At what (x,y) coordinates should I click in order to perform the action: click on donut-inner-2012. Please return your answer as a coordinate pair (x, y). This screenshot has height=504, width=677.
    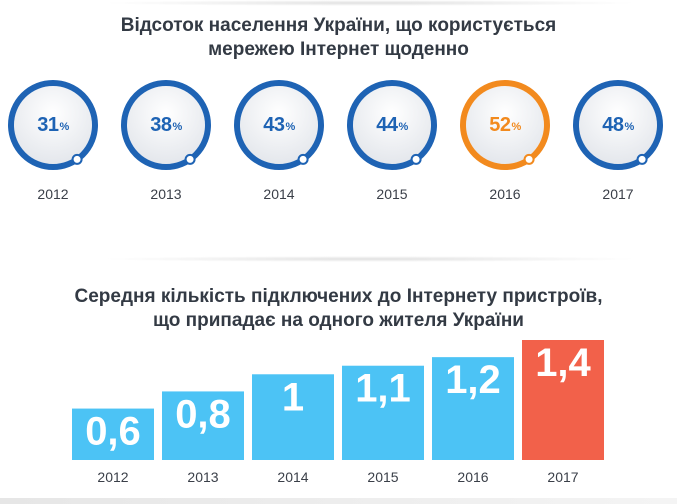
    Looking at the image, I should click on (53, 125).